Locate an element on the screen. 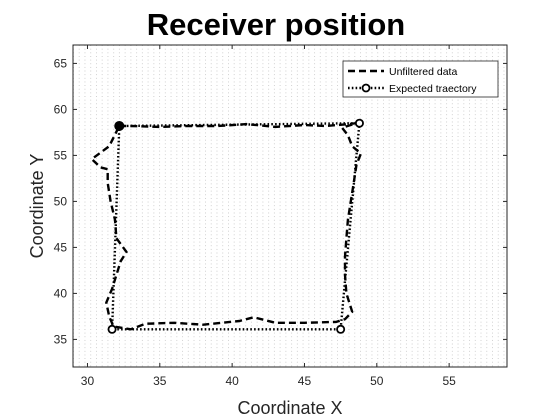 This screenshot has height=420, width=560. y-tick-label-6: 65 is located at coordinates (61, 63).